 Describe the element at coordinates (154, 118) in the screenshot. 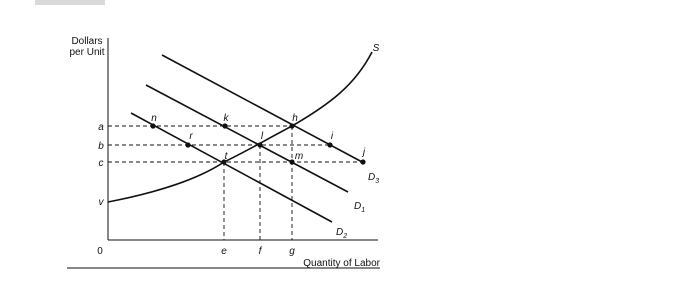

I see `point-label: n` at that location.